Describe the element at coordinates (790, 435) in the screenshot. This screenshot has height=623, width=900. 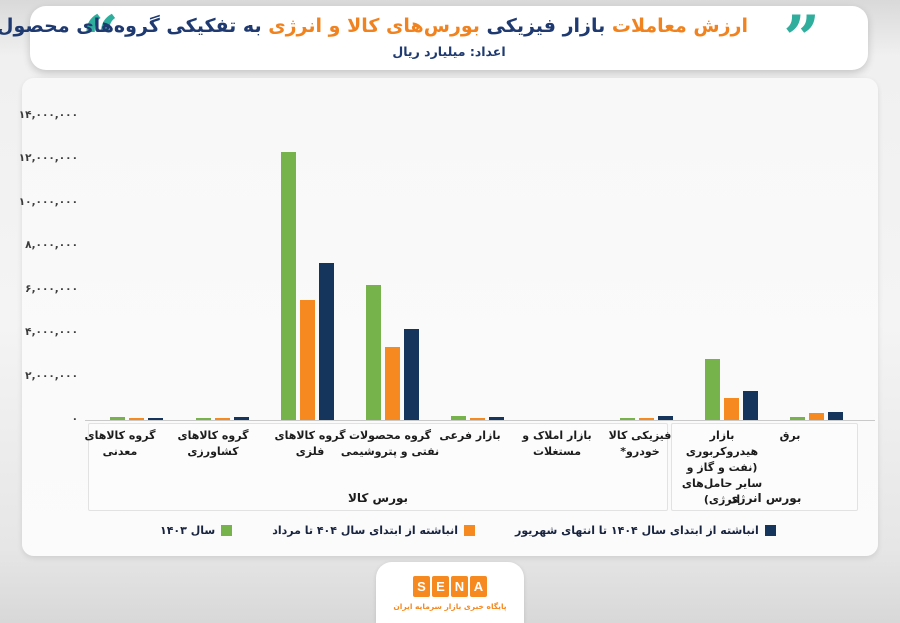
I see `category-label: برق` at that location.